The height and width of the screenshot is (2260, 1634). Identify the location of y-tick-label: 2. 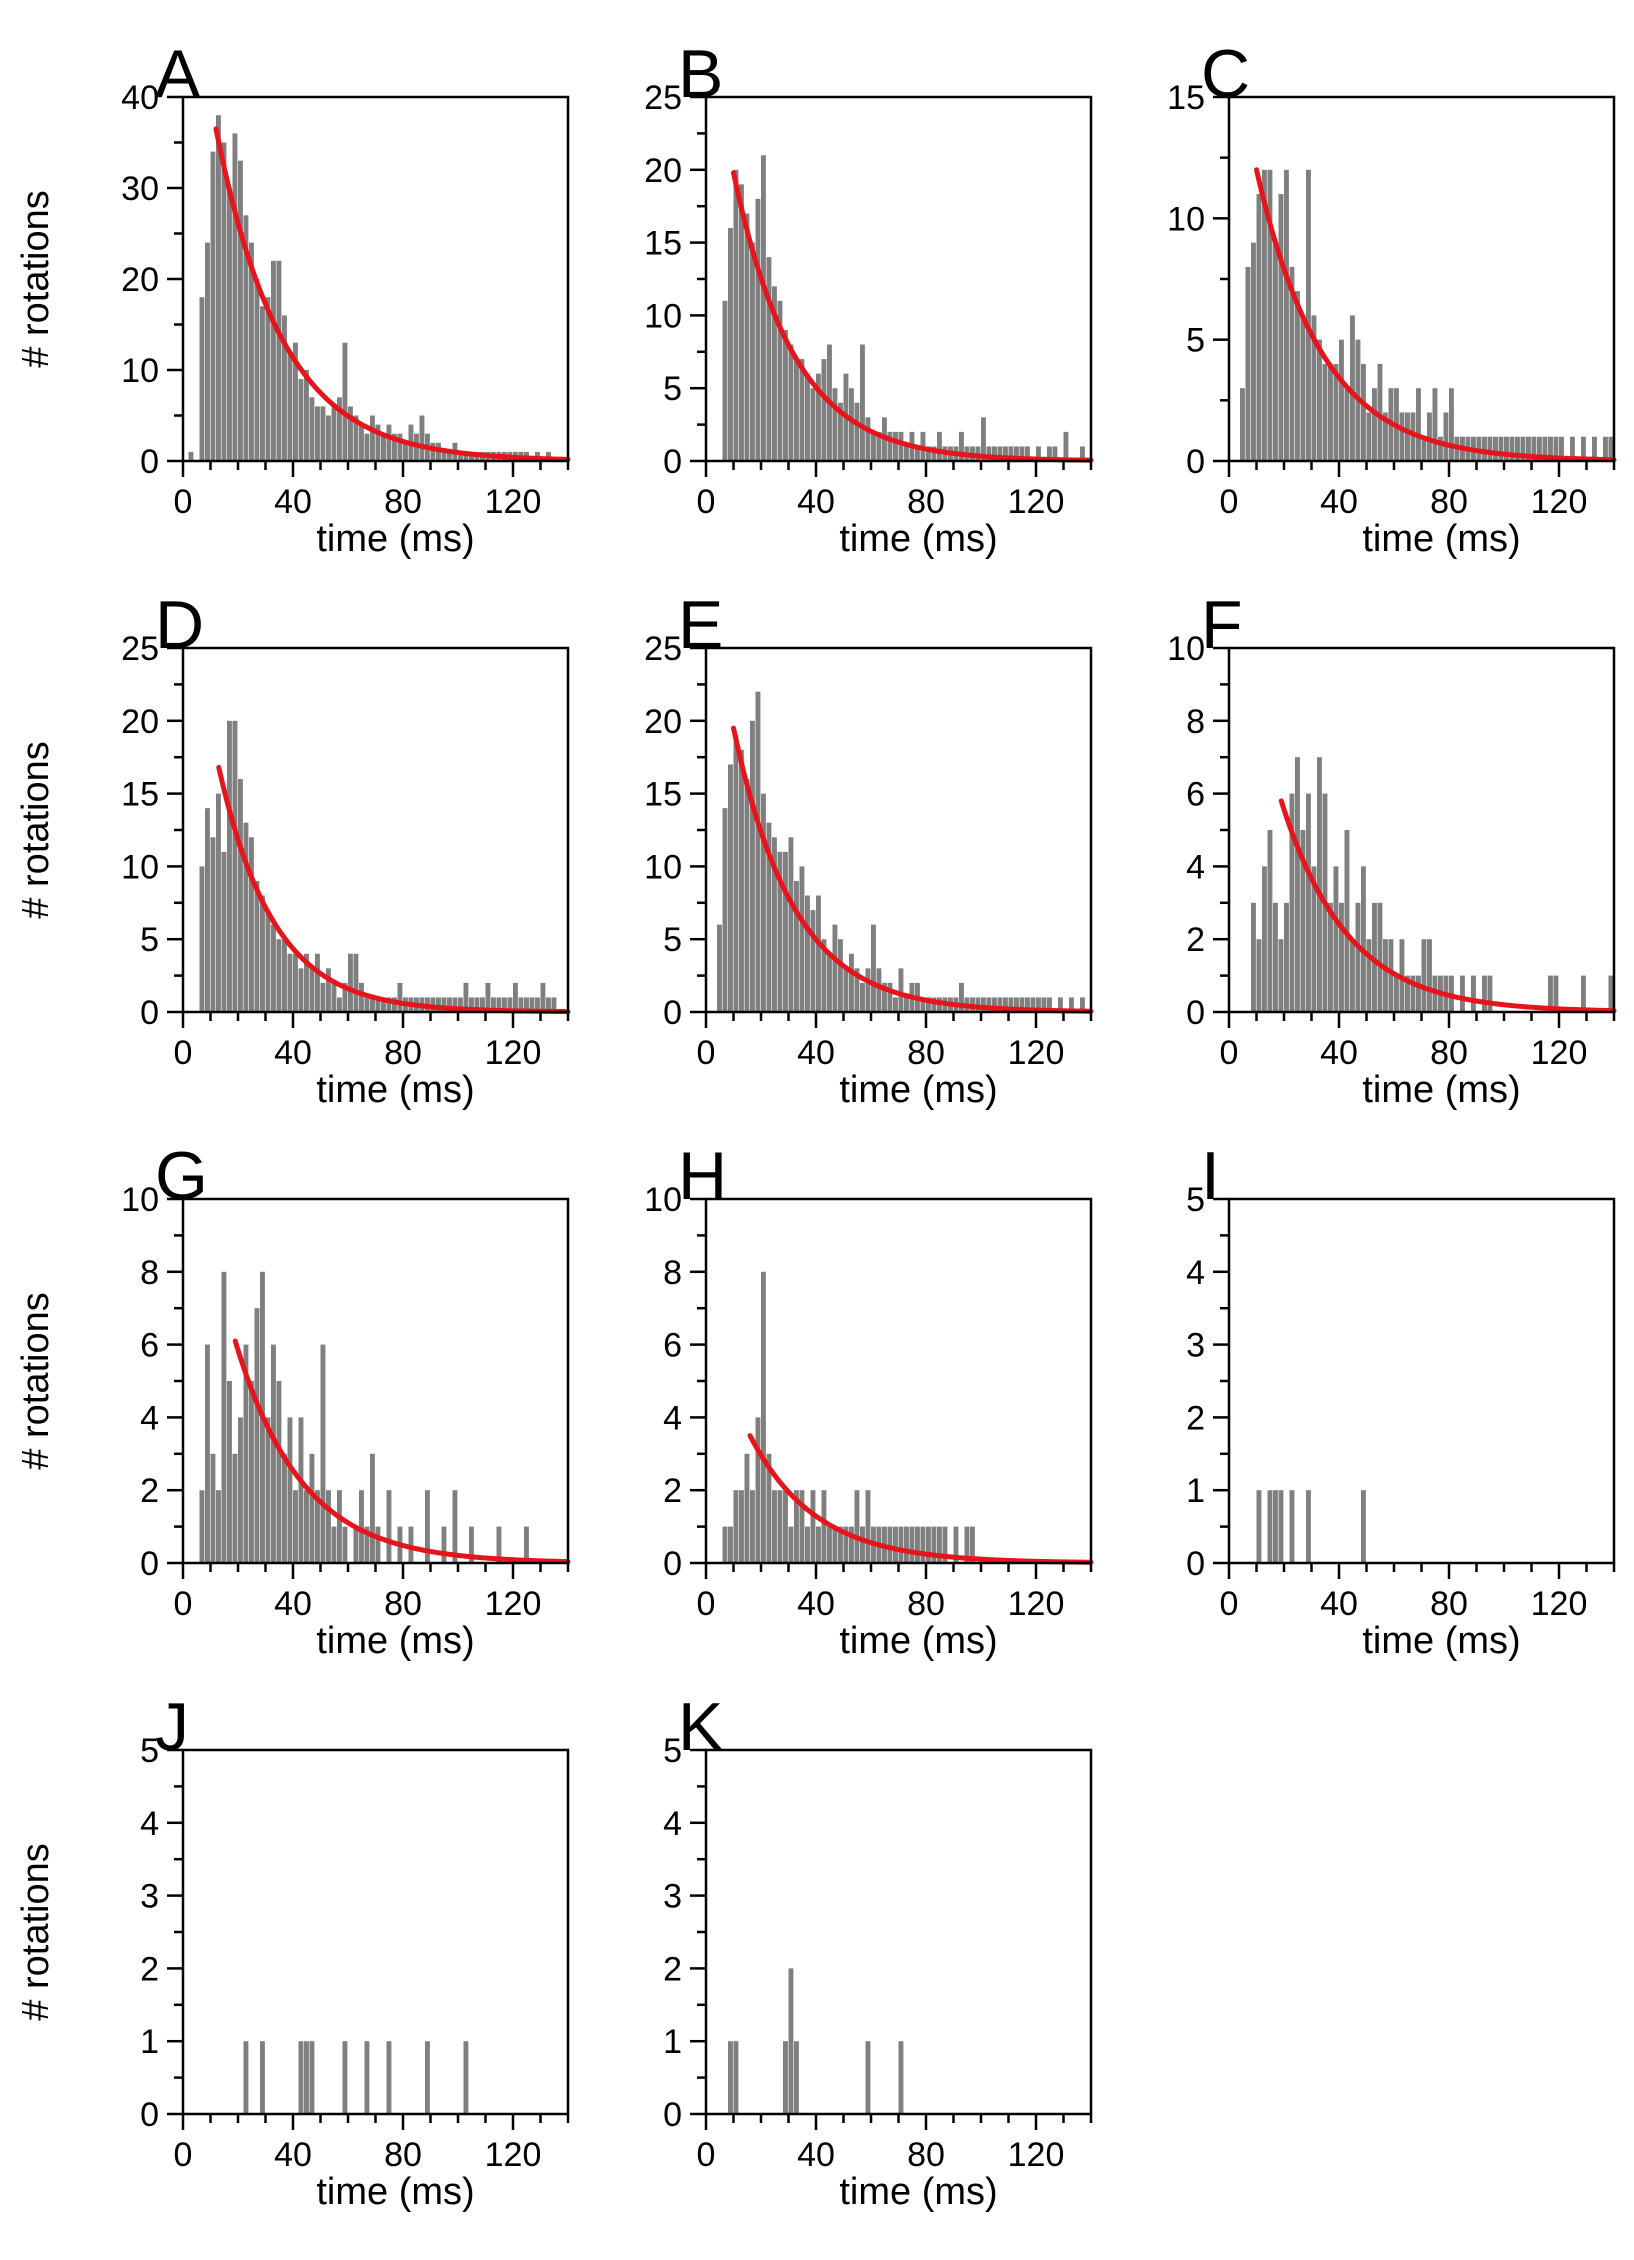
(672, 1491).